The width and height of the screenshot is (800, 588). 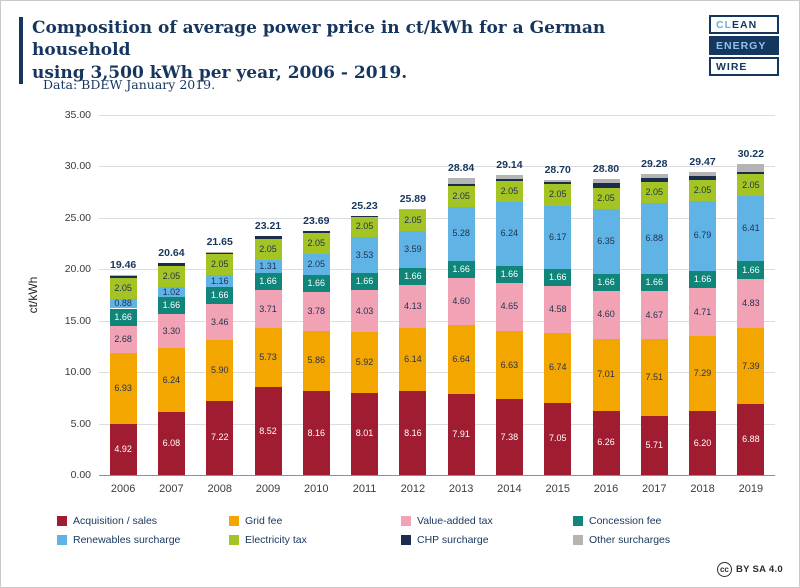 I want to click on bar-segment: 1.16, so click(x=220, y=281).